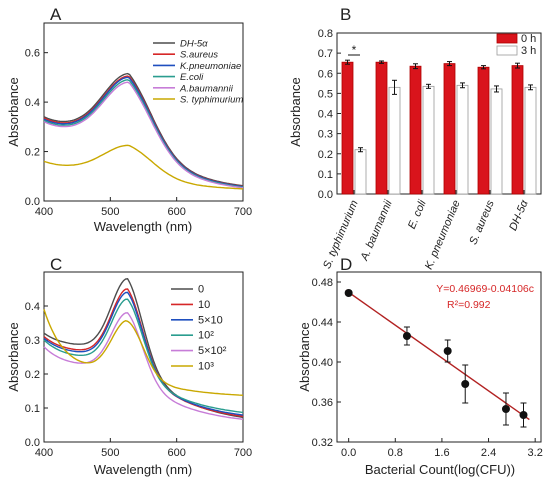 The width and height of the screenshot is (550, 482). I want to click on y-tick-label: 0.7, so click(325, 54).